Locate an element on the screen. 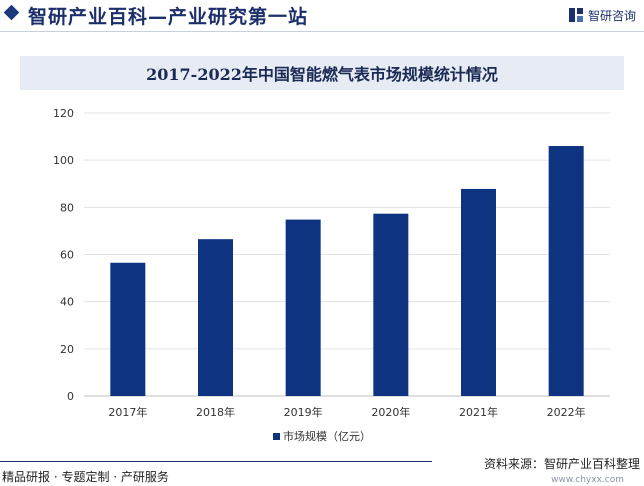 This screenshot has width=644, height=486. chart-title: 2017-2022年中国智能燃气表市场规模统计情况 is located at coordinates (322, 74).